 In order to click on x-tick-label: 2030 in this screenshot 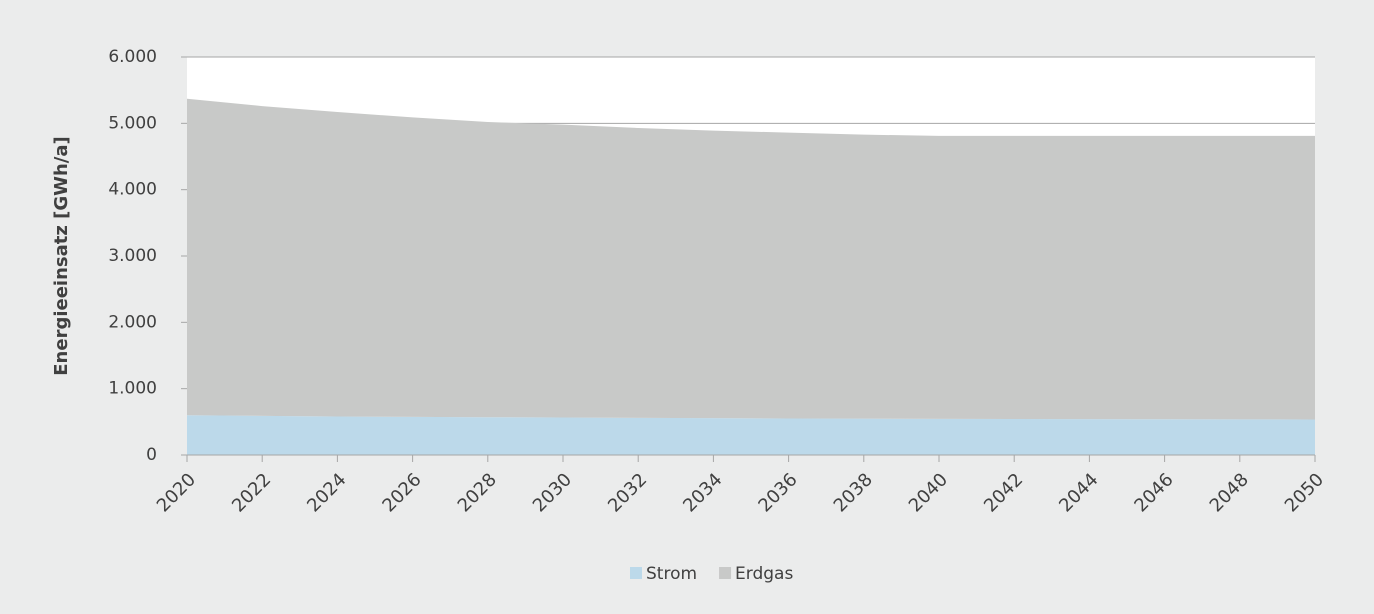, I will do `click(552, 492)`.